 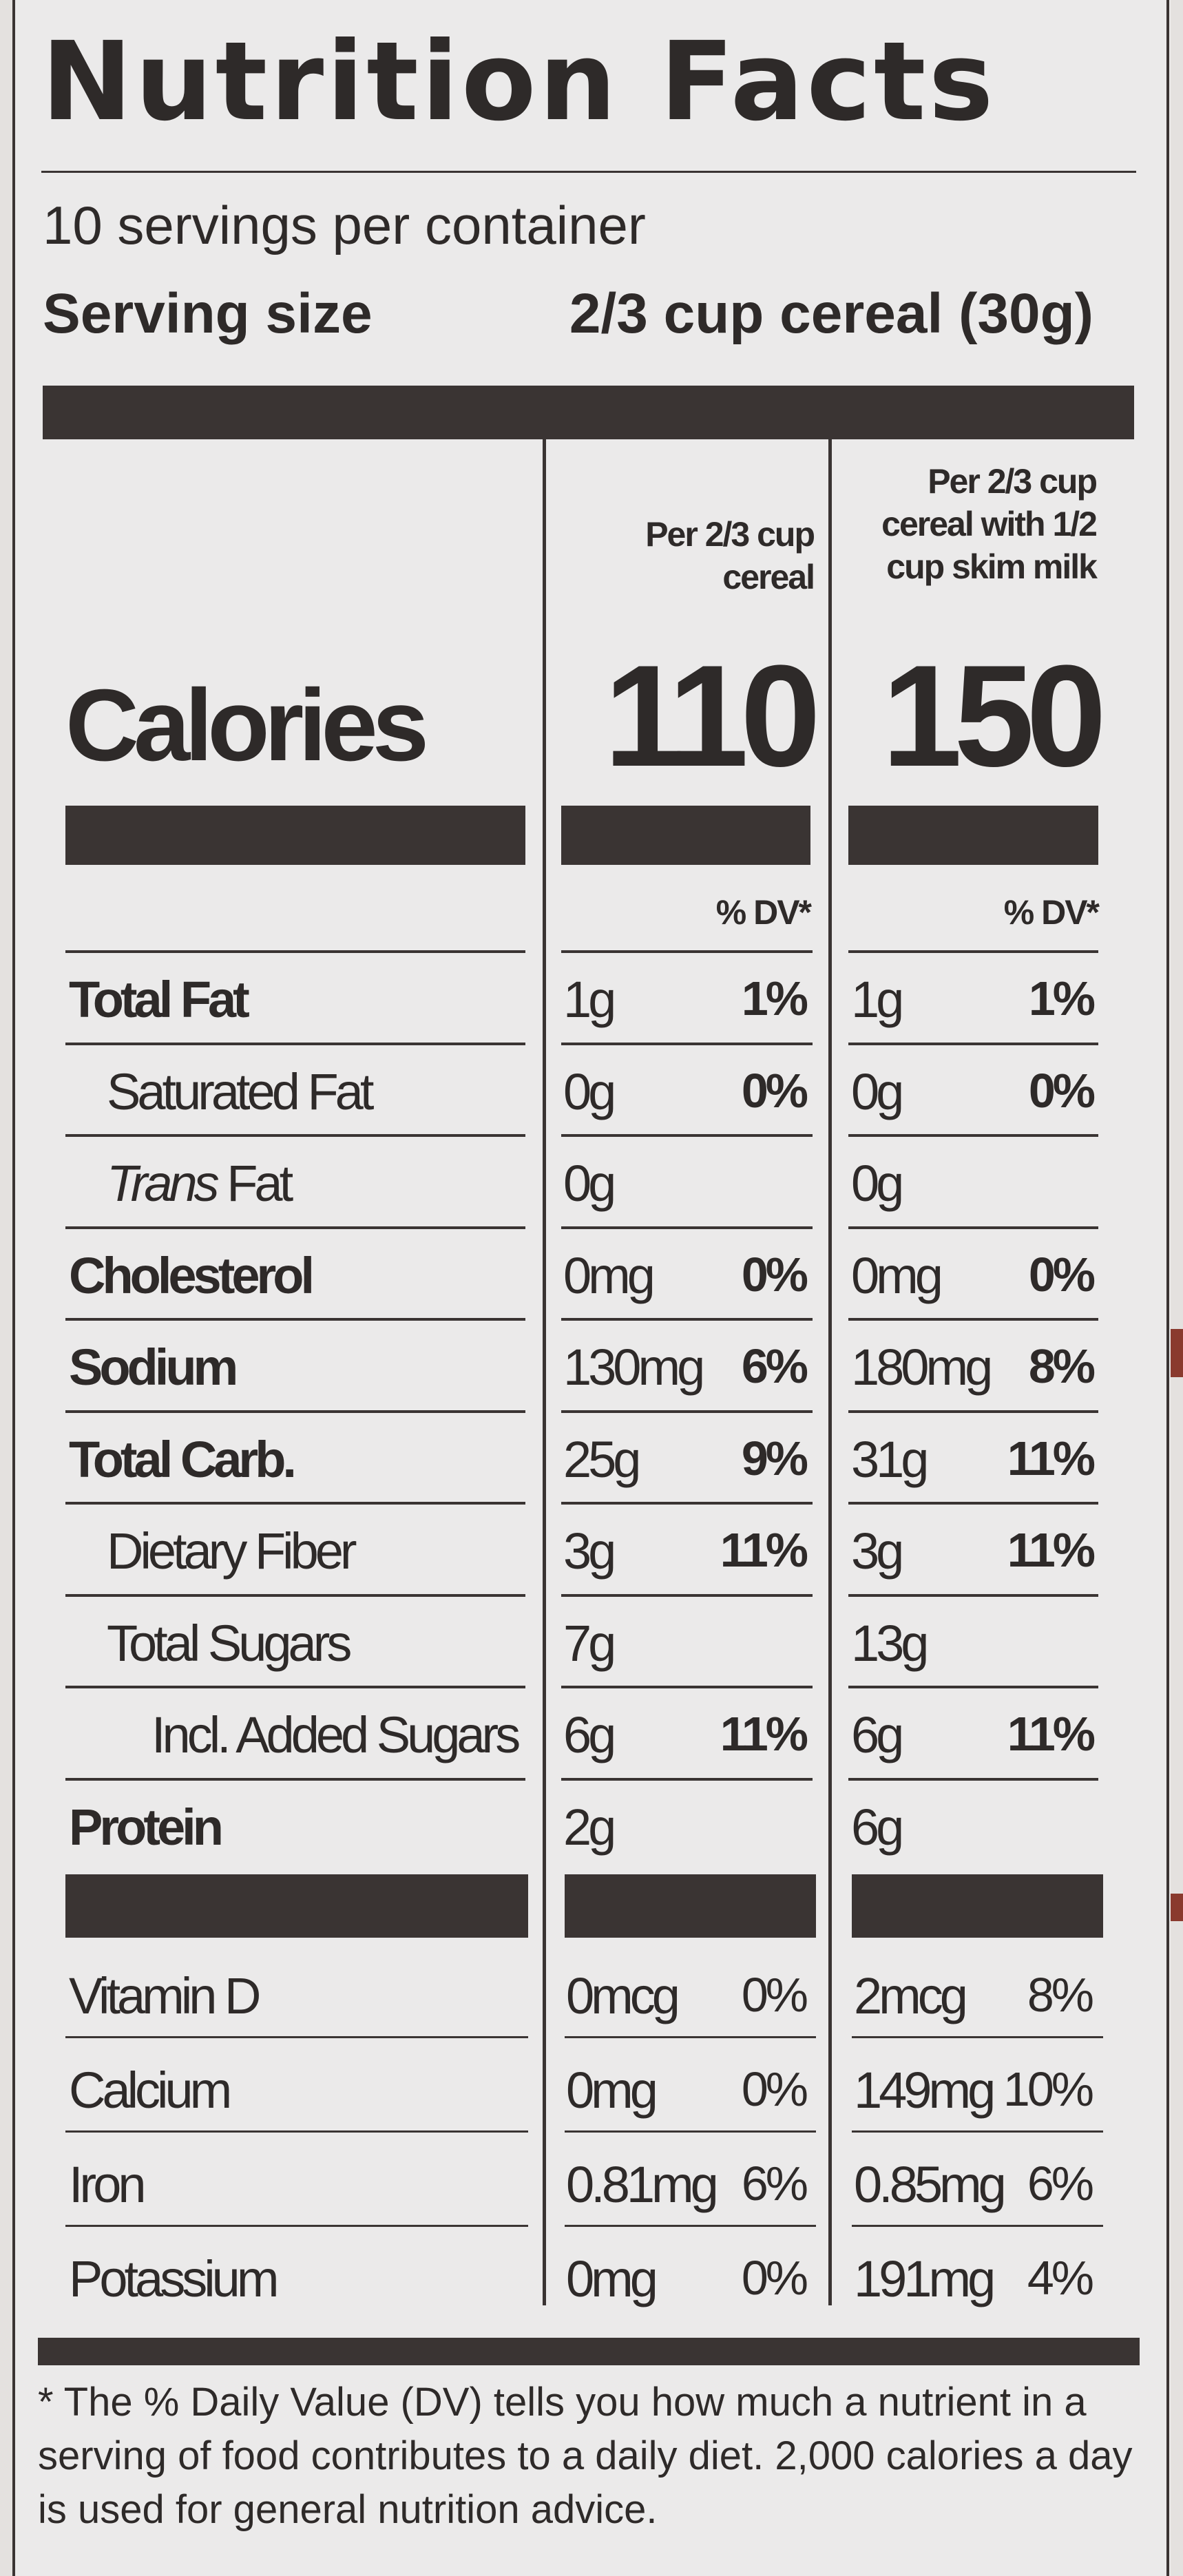 What do you see at coordinates (730, 534) in the screenshot?
I see `column-1-header-line: Per 2/3 cup` at bounding box center [730, 534].